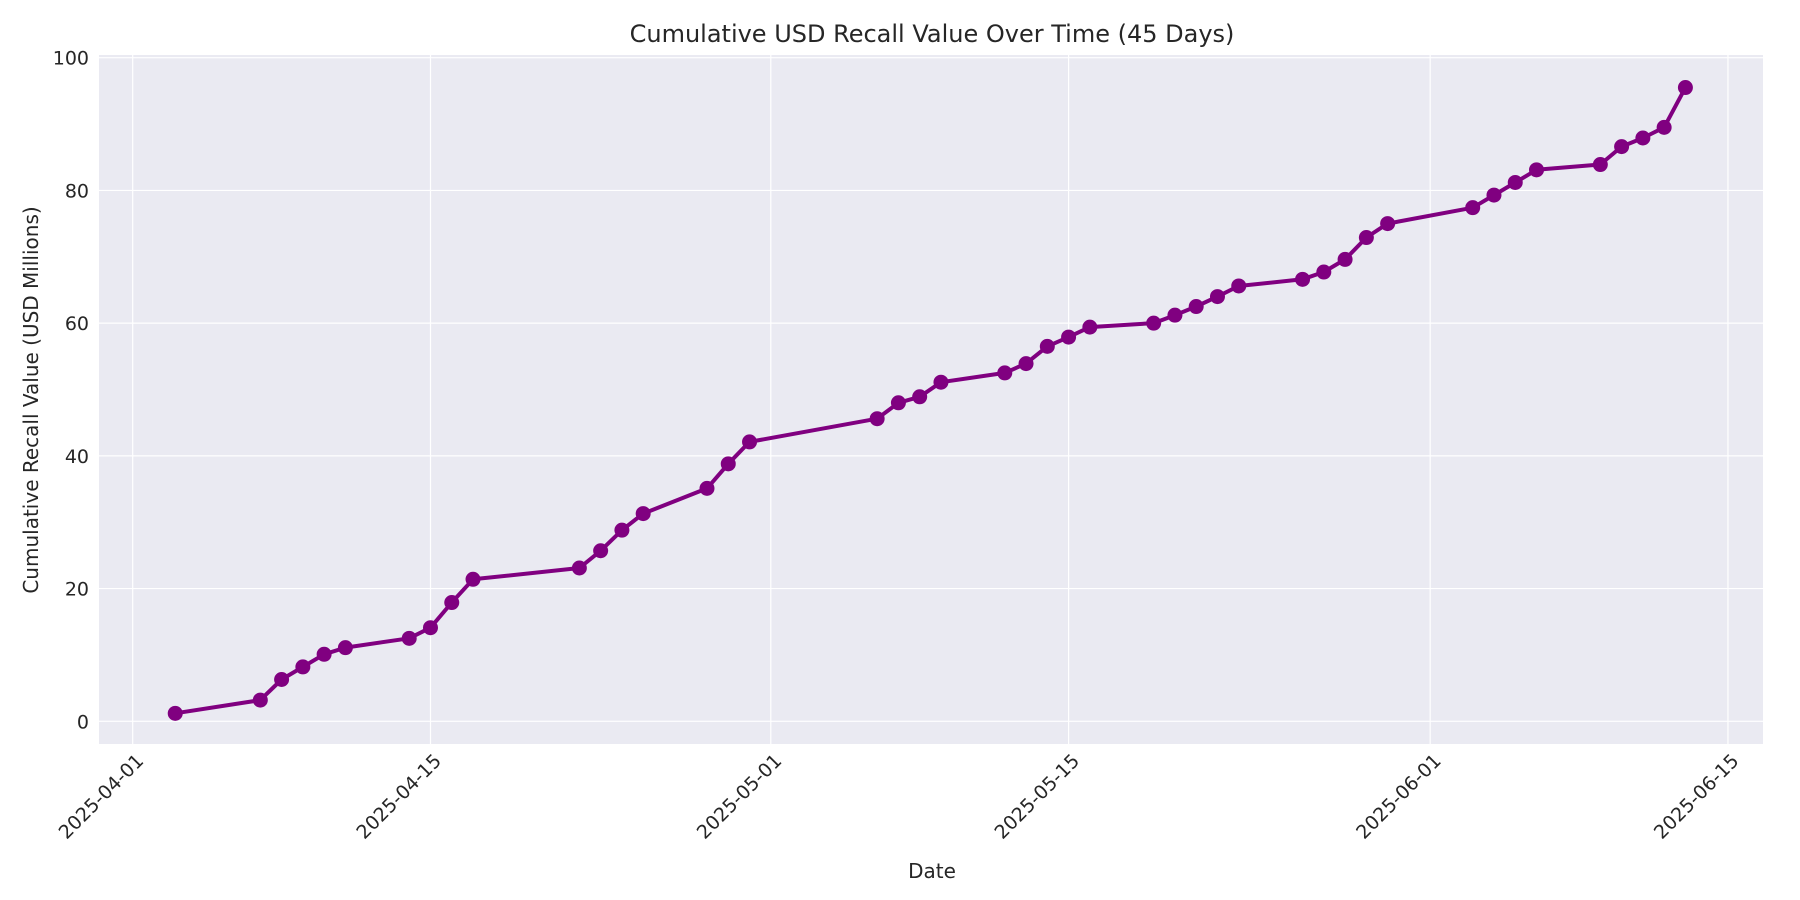  I want to click on x-tick-label: 2025-04-15, so click(399, 797).